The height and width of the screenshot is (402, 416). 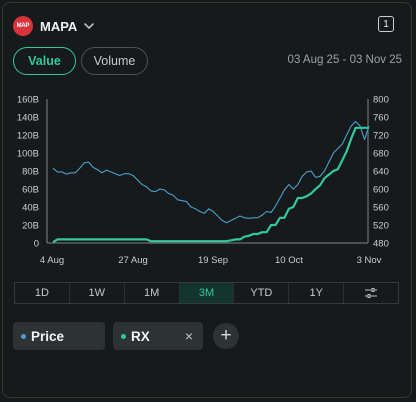 What do you see at coordinates (30, 172) in the screenshot?
I see `y-tick-left: 80B` at bounding box center [30, 172].